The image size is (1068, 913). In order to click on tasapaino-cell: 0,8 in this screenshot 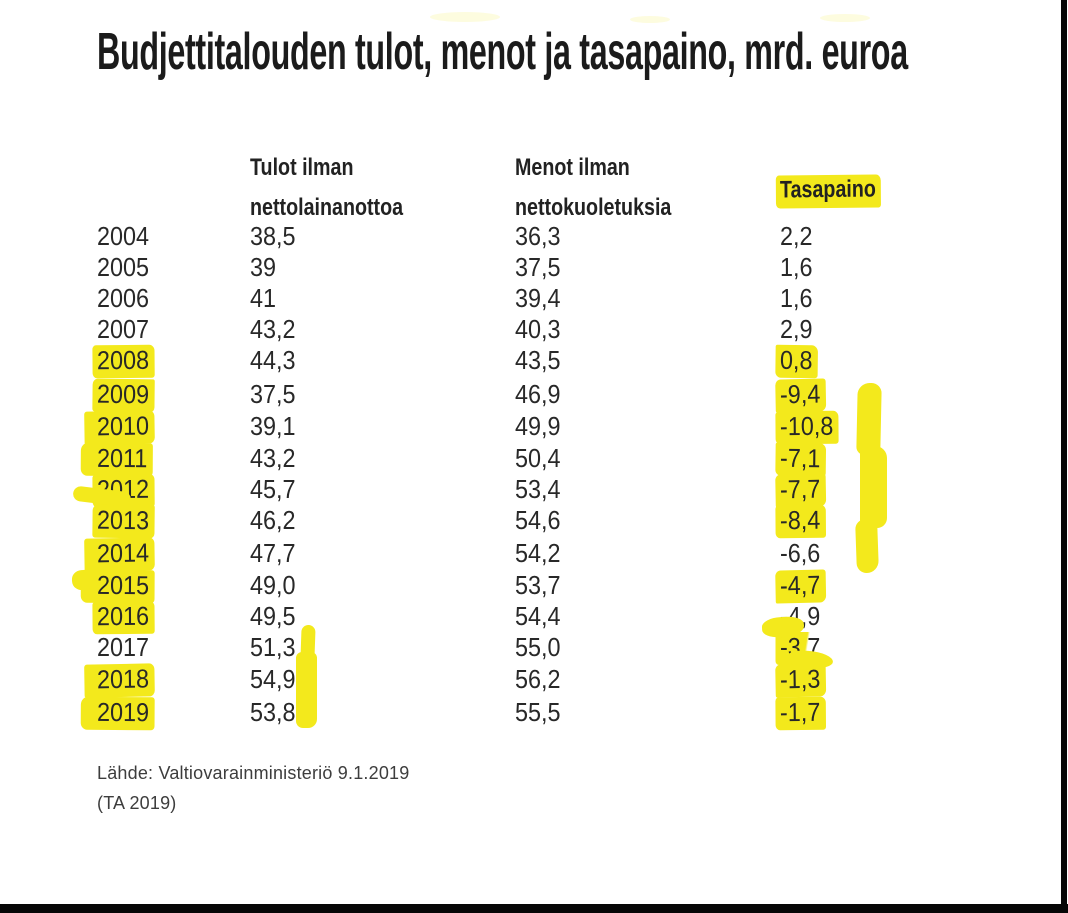, I will do `click(797, 361)`.